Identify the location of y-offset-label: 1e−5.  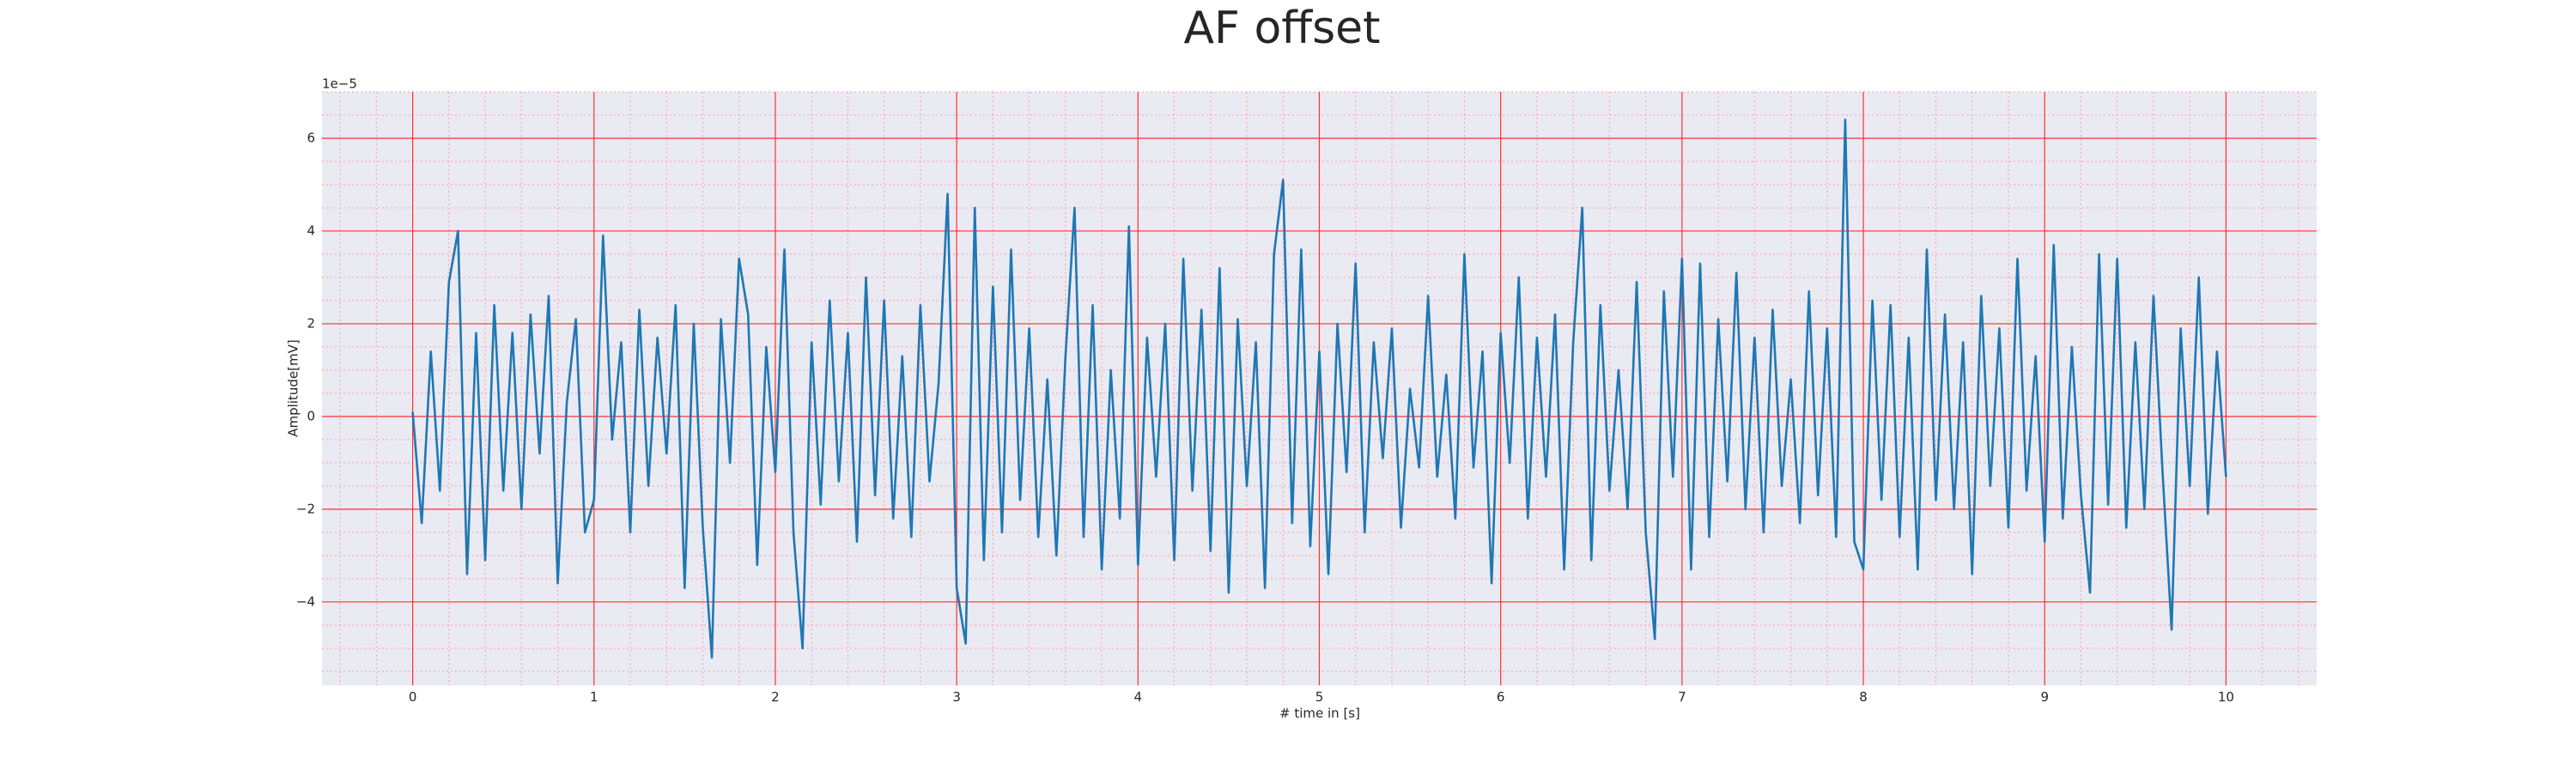
(339, 84).